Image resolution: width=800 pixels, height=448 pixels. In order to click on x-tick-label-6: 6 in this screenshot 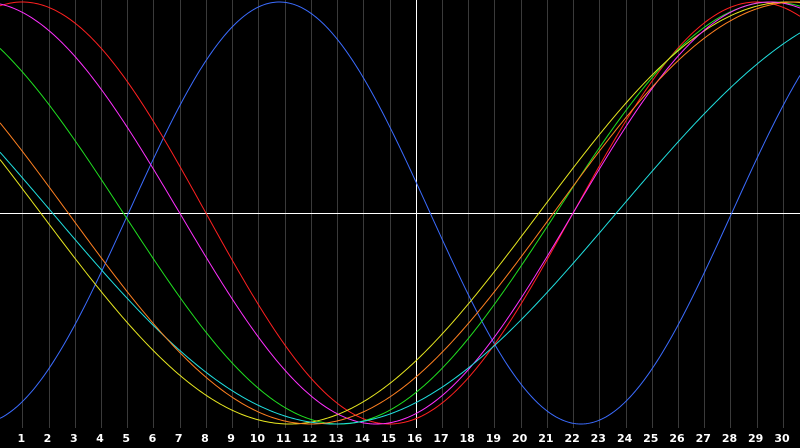, I will do `click(153, 438)`.